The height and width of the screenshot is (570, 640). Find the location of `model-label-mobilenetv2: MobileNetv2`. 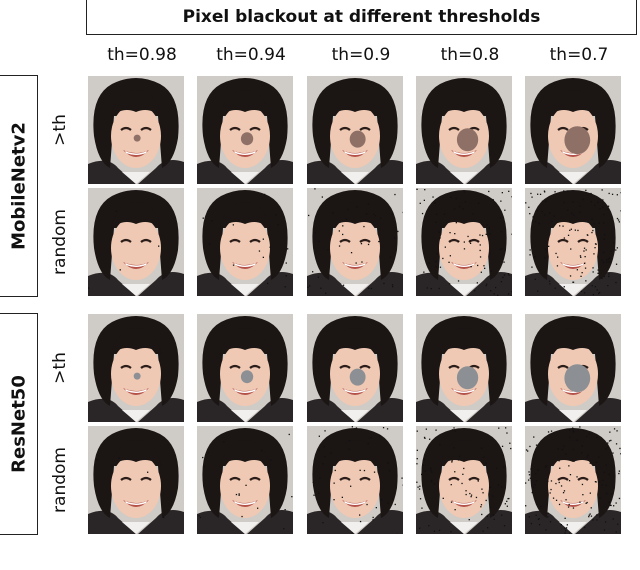

model-label-mobilenetv2: MobileNetv2 is located at coordinates (18, 186).